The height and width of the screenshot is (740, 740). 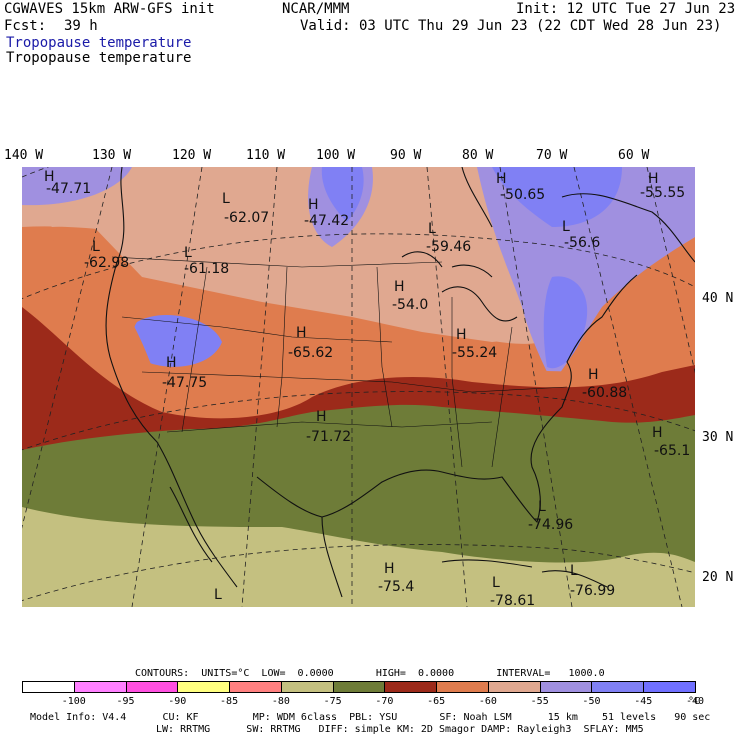 What do you see at coordinates (328, 437) in the screenshot?
I see `map-label-value: -71.72` at bounding box center [328, 437].